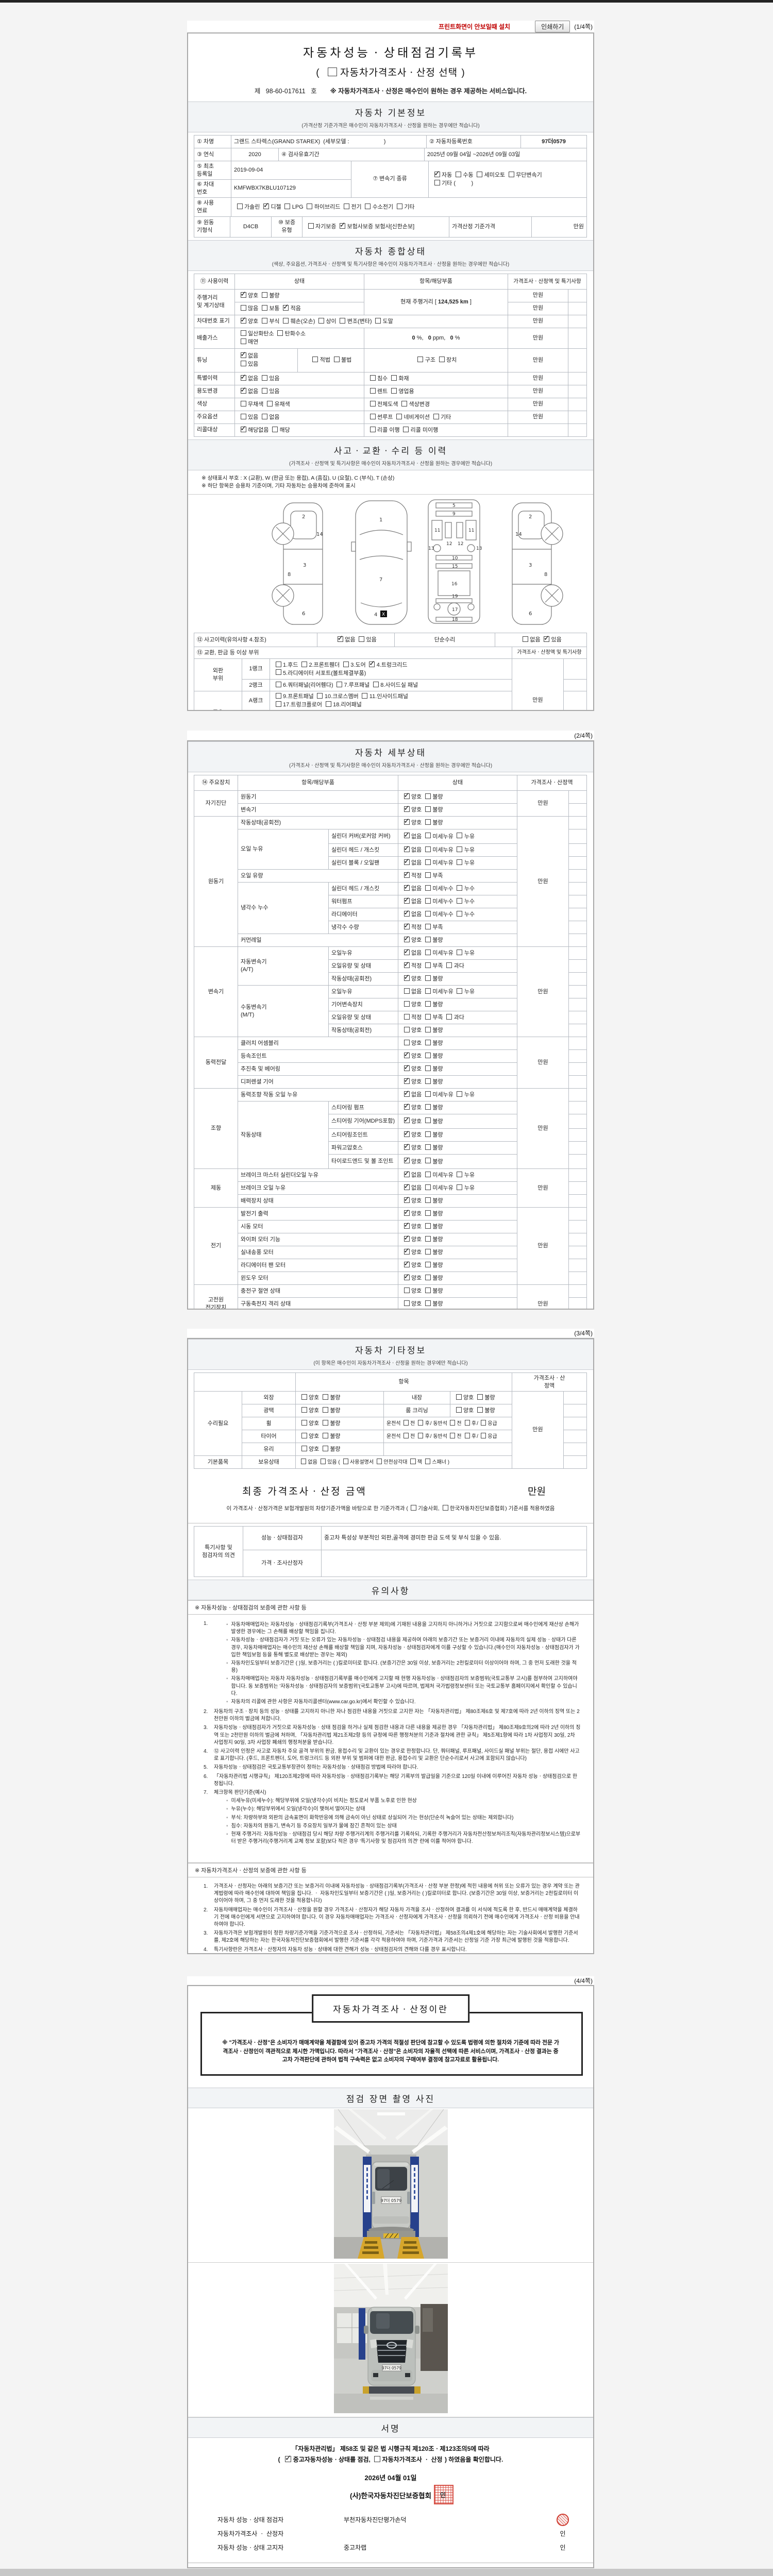 The image size is (773, 2576). I want to click on table-cell: 2랭크, so click(256, 685).